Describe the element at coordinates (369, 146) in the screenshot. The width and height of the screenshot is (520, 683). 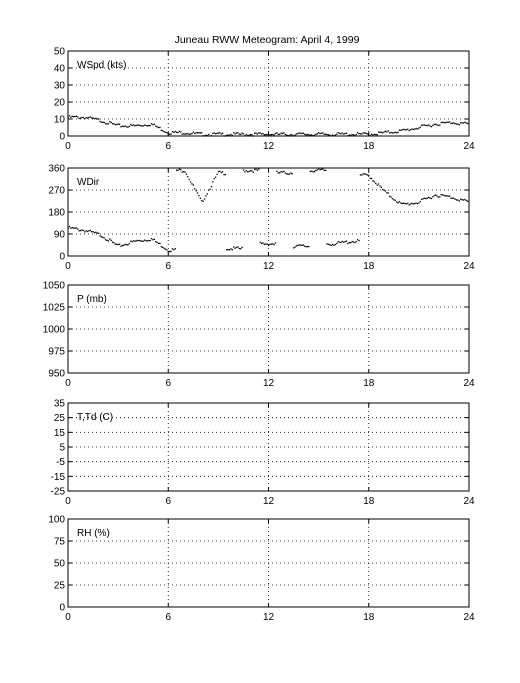
I see `wspd-xtick-label: 18` at that location.